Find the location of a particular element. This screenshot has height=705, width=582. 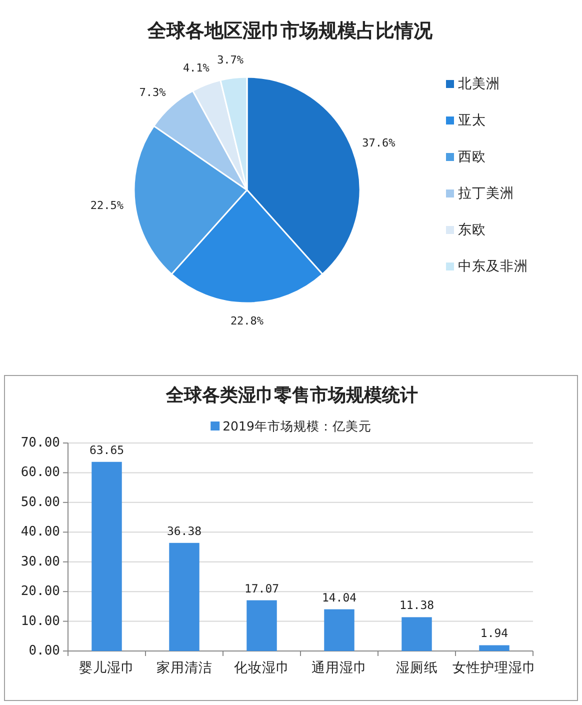

data-label: 11.38 is located at coordinates (416, 605).